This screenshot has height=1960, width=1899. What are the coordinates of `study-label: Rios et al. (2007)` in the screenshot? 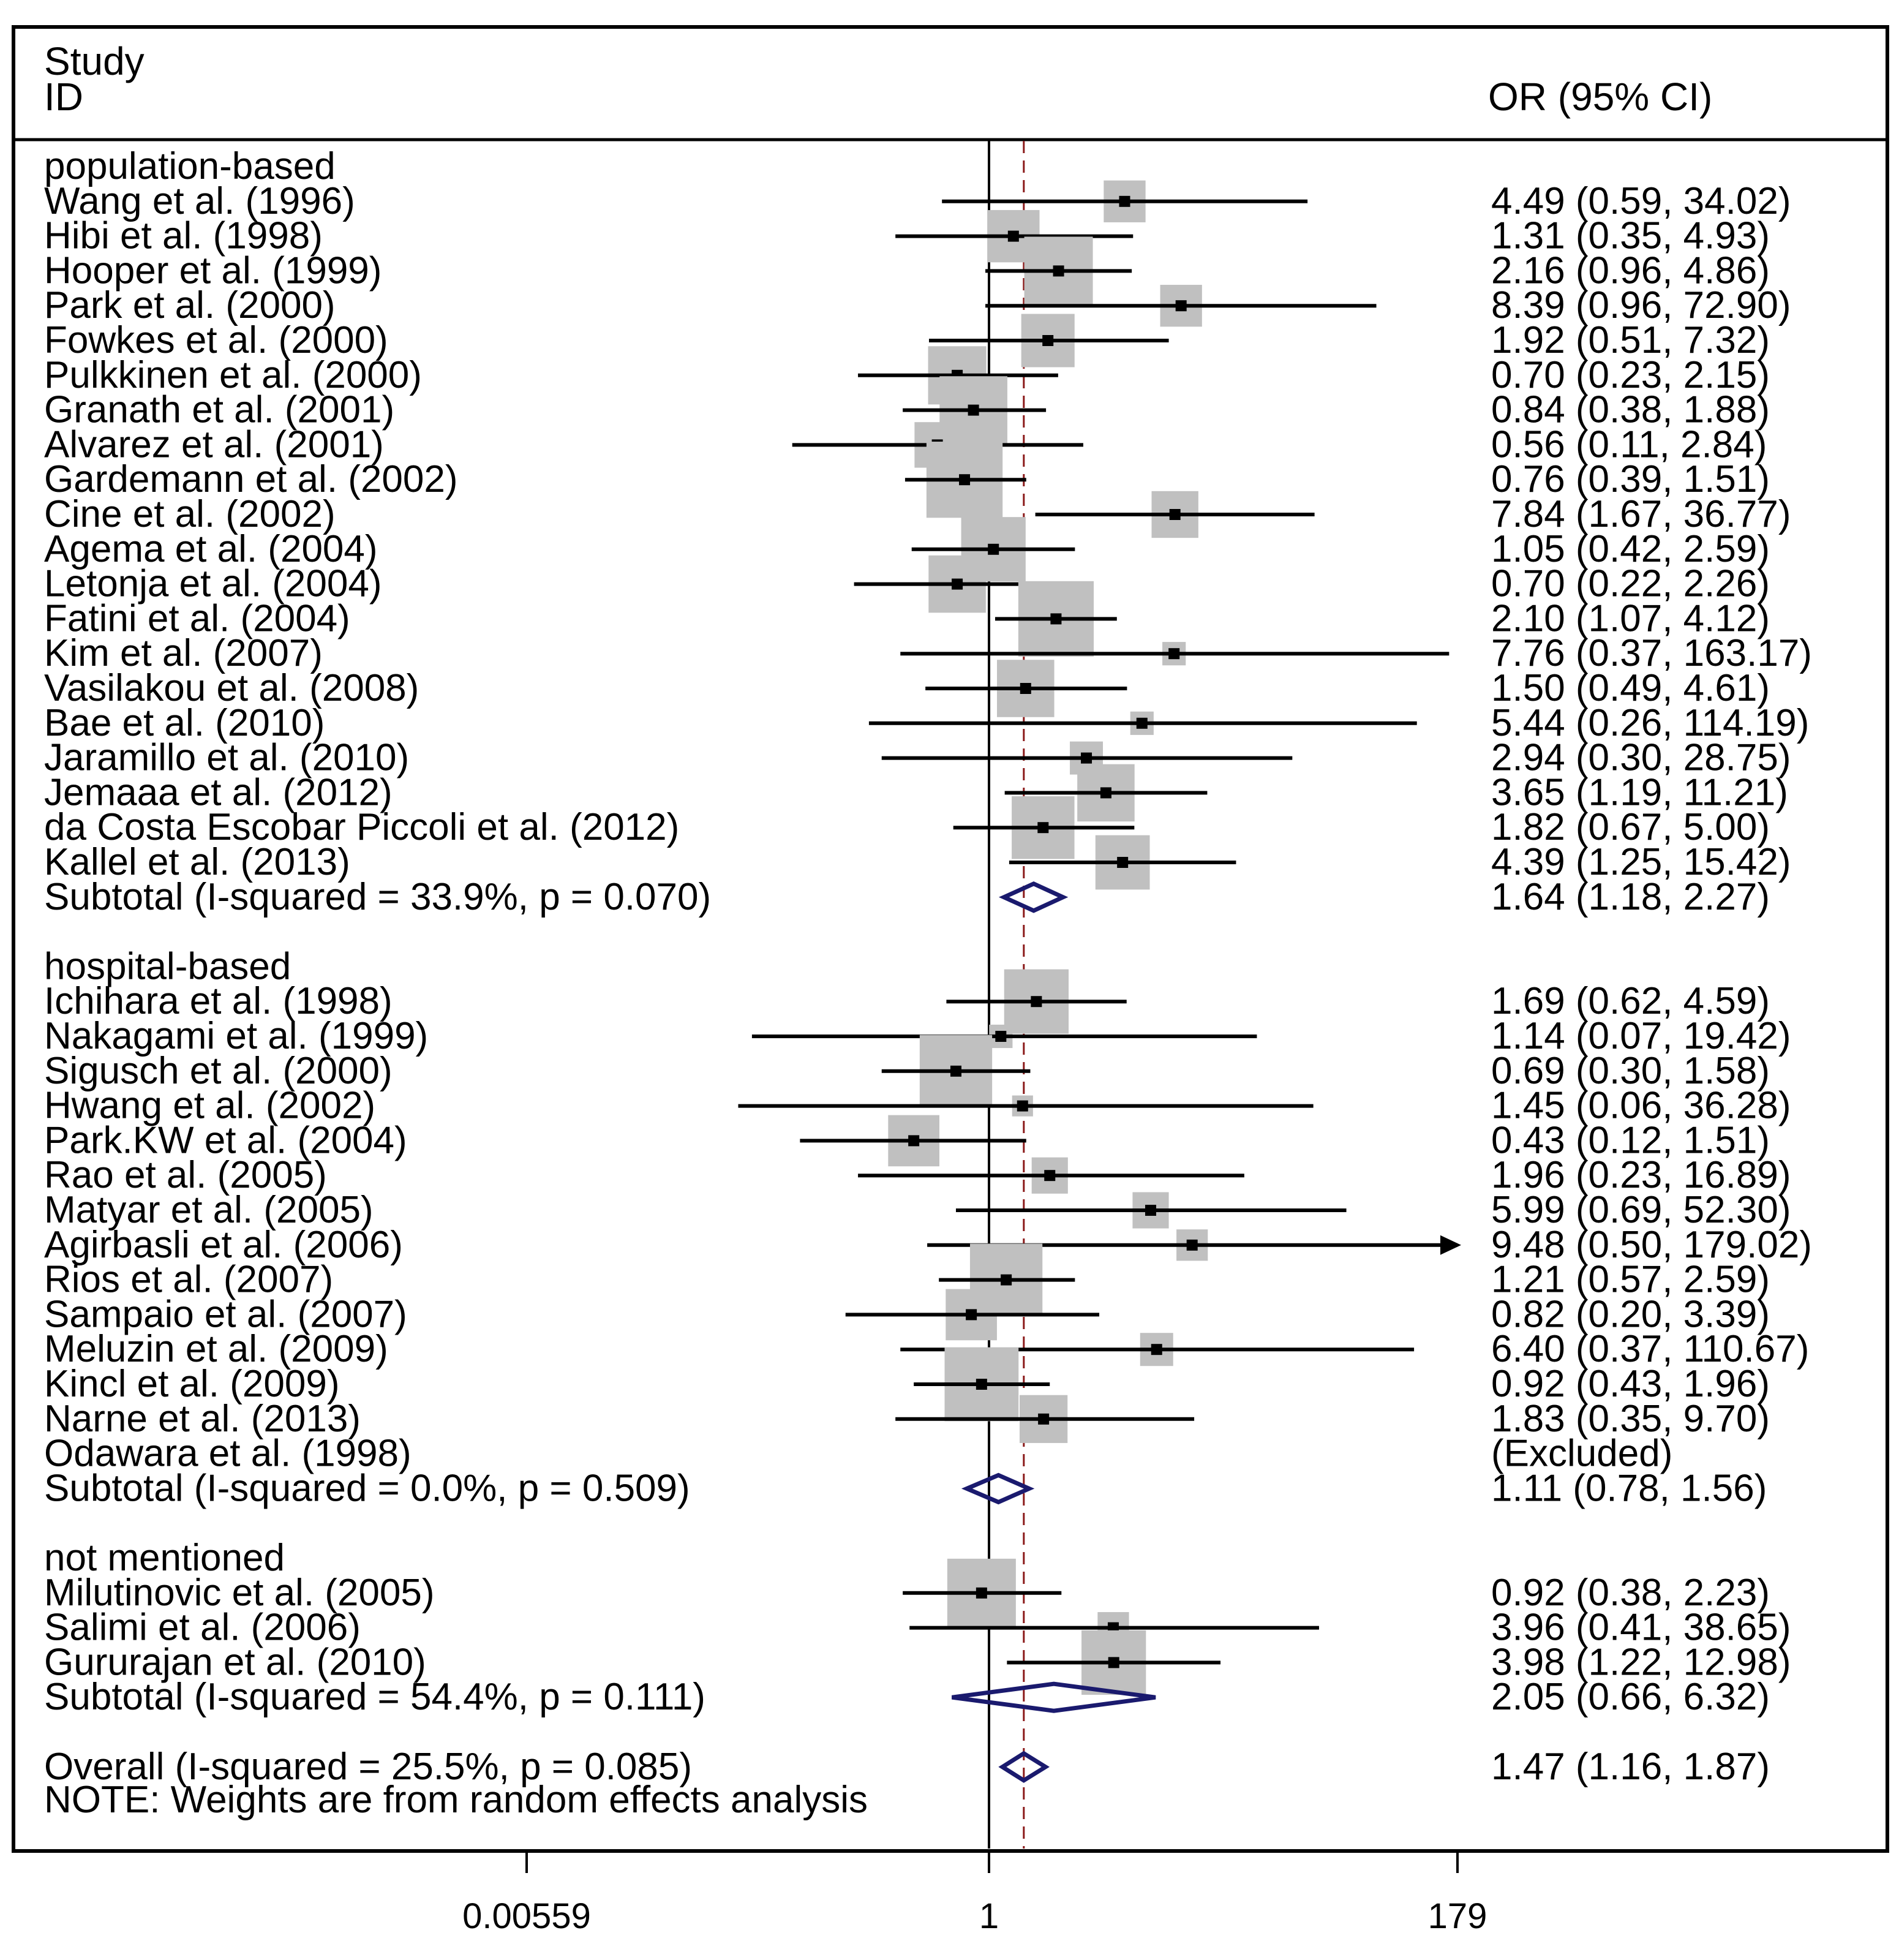 It's located at (188, 1280).